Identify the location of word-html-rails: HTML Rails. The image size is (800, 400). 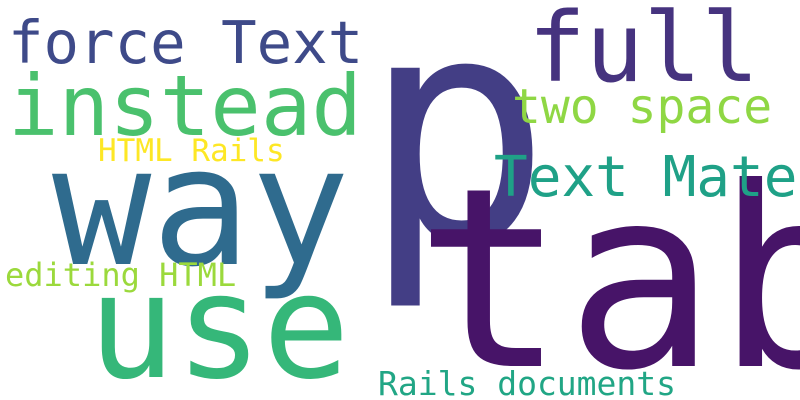
(191, 151).